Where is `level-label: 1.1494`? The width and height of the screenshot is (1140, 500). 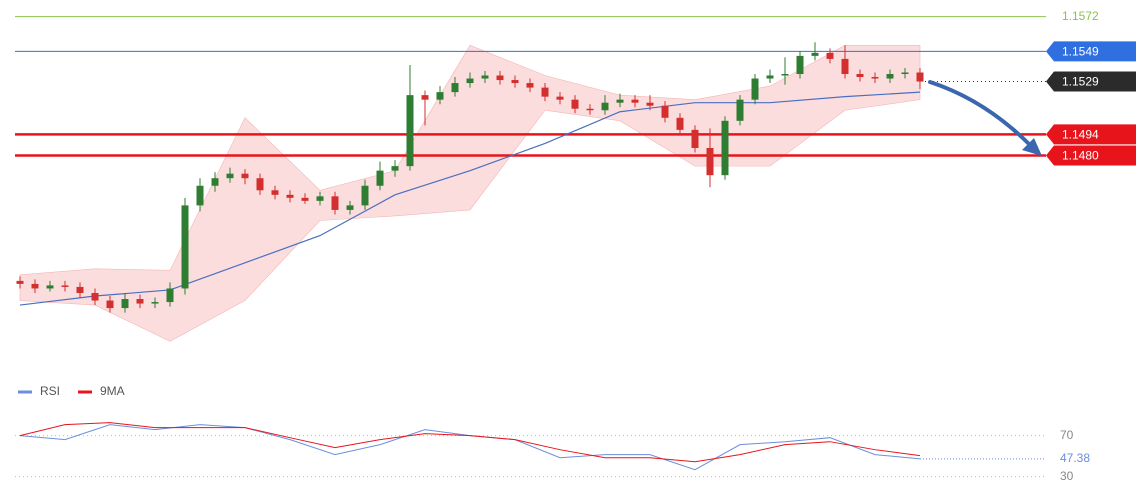
level-label: 1.1494 is located at coordinates (1080, 135).